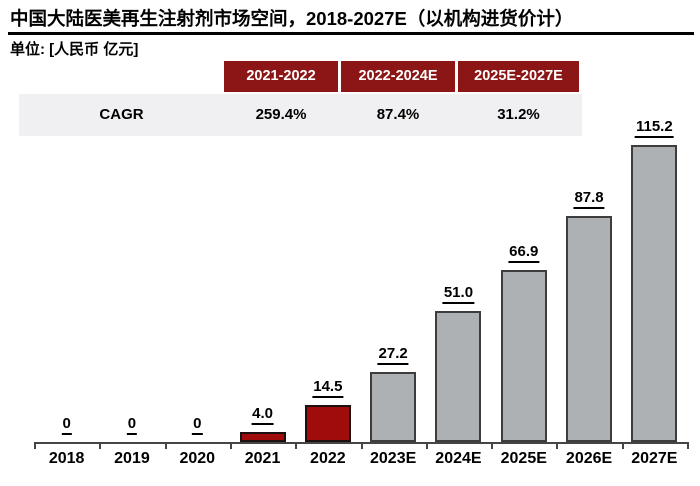  What do you see at coordinates (327, 423) in the screenshot?
I see `bar-2022` at bounding box center [327, 423].